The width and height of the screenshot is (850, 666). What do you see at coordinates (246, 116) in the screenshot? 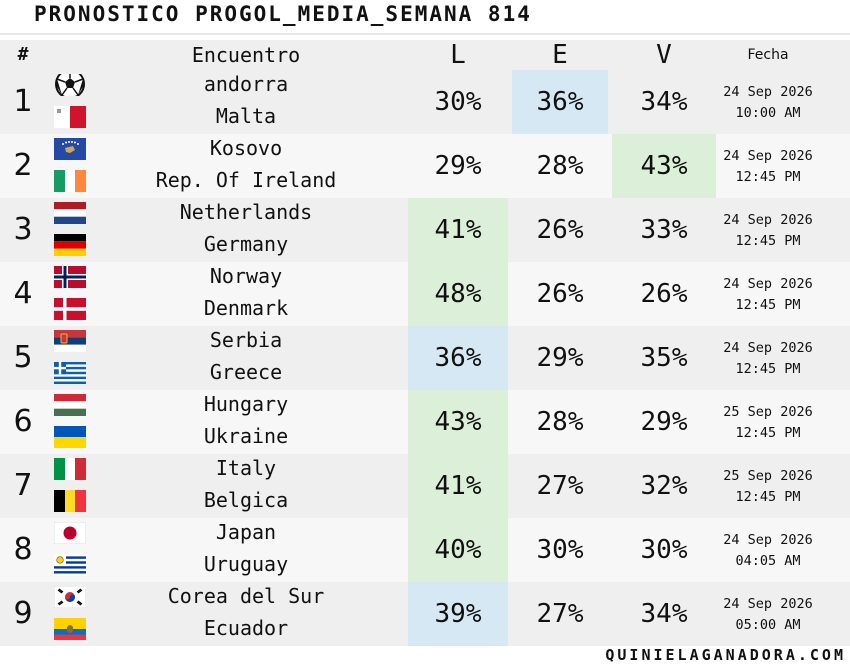
I see `away-team: Malta` at bounding box center [246, 116].